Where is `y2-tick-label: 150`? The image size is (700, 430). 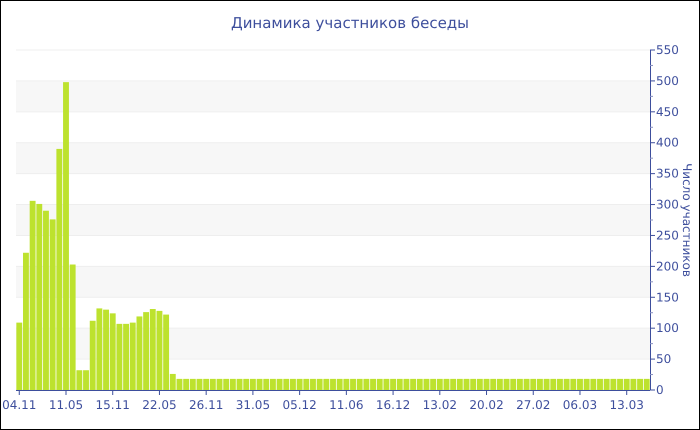 y2-tick-label: 150 is located at coordinates (667, 297).